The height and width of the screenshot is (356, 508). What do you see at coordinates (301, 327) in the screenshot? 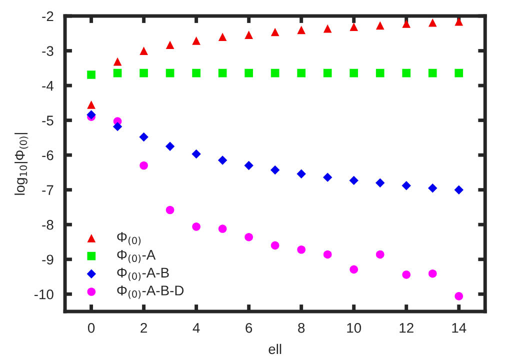
I see `x-tick-label: 8` at bounding box center [301, 327].